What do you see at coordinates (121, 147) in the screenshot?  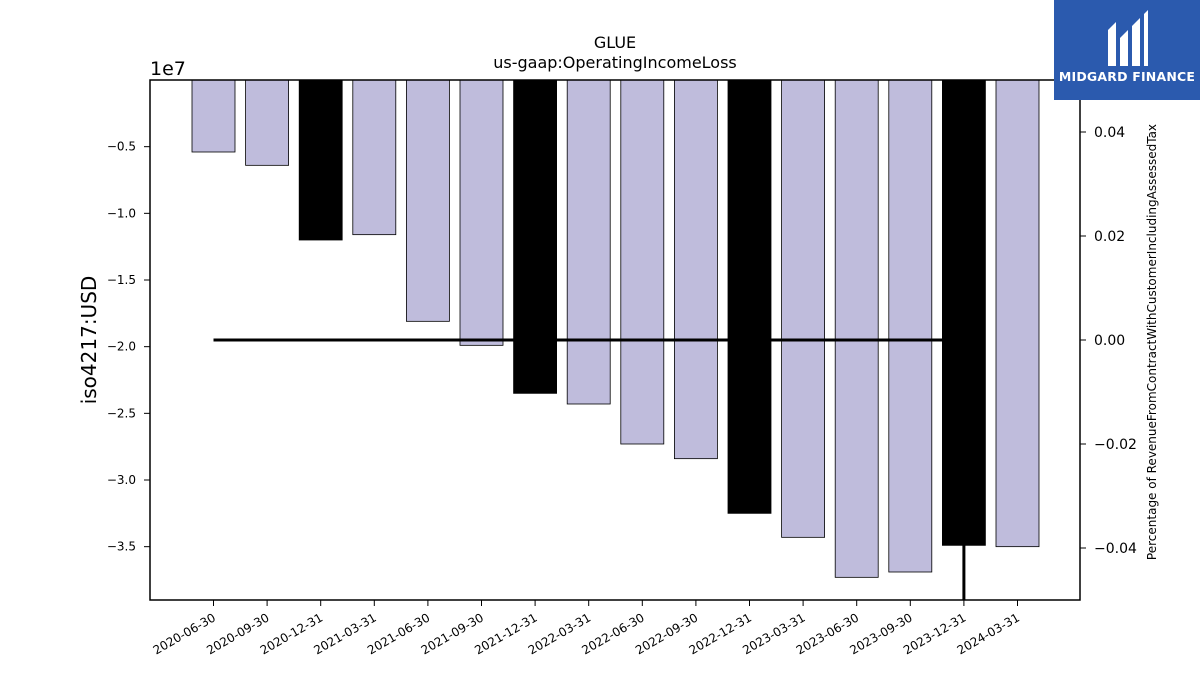 I see `y-tick-label: −0.5` at bounding box center [121, 147].